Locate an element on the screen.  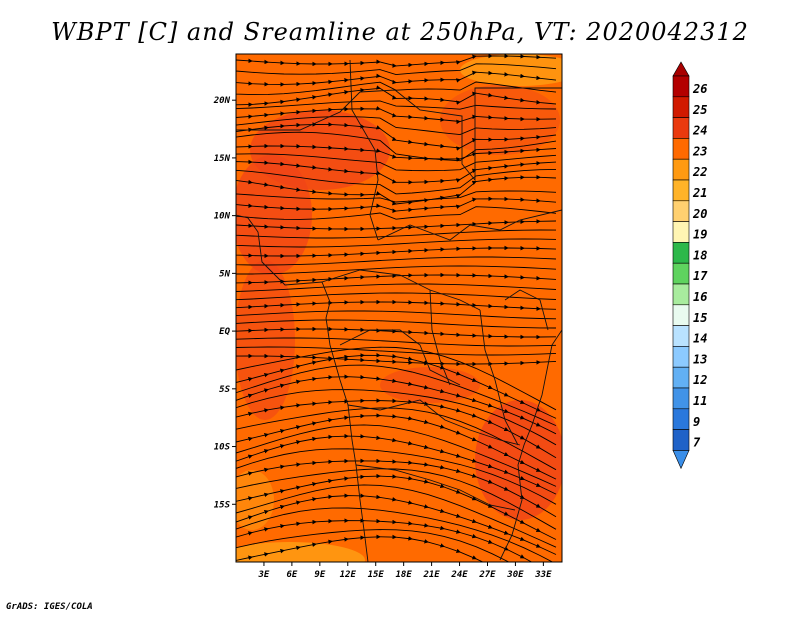
colorbar-label: 11 is located at coordinates (700, 401).